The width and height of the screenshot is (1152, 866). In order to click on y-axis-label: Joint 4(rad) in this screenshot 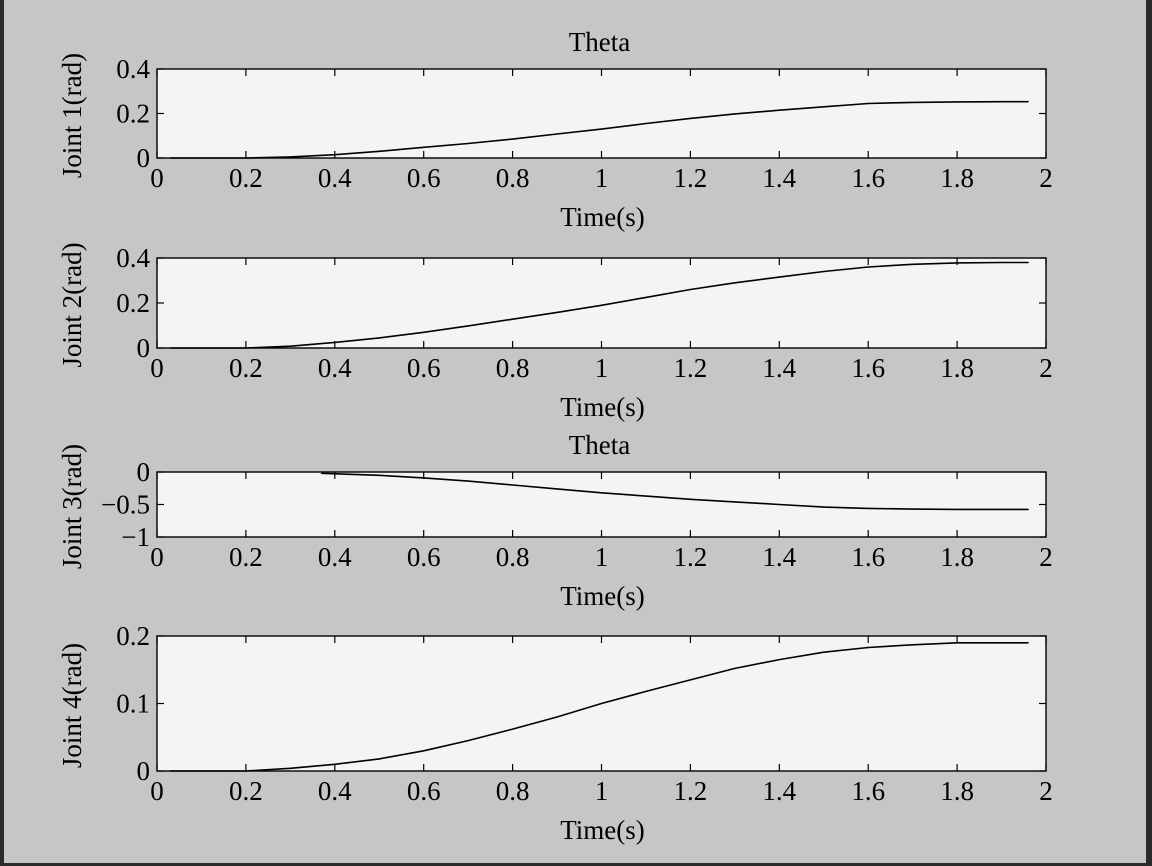, I will do `click(72, 705)`.